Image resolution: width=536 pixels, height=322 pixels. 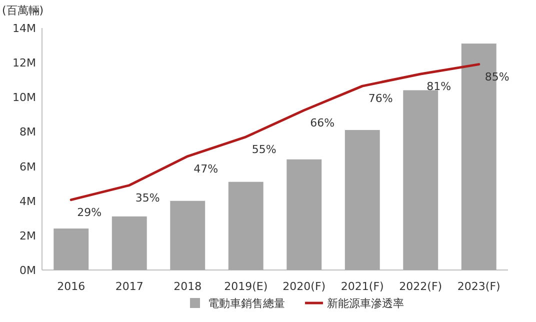 What do you see at coordinates (28, 270) in the screenshot?
I see `y-tick-label: 0M` at bounding box center [28, 270].